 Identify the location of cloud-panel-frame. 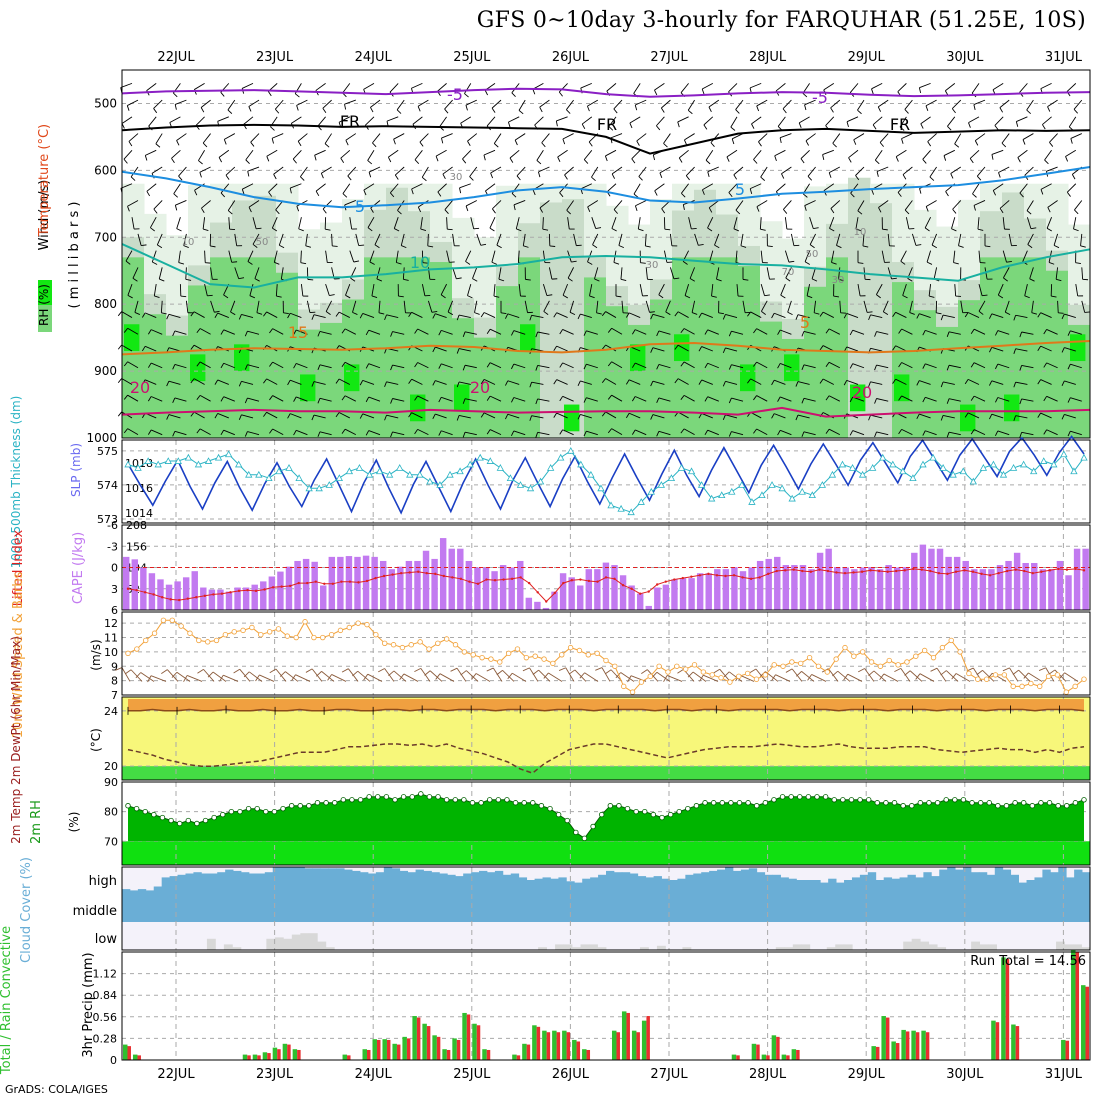
(606, 908).